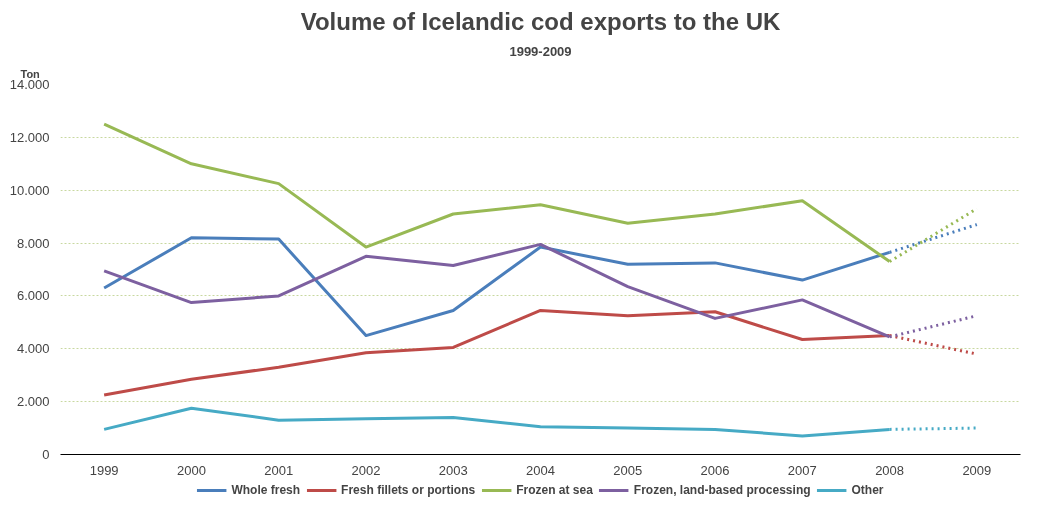  What do you see at coordinates (33, 243) in the screenshot?
I see `y-tick-label: 8.000` at bounding box center [33, 243].